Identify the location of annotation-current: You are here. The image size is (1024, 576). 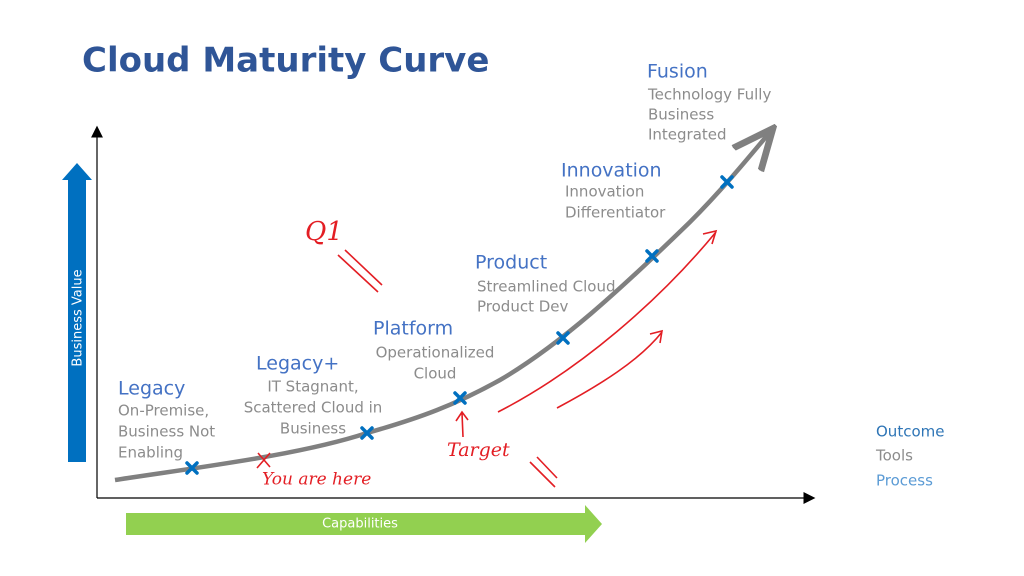
(316, 480).